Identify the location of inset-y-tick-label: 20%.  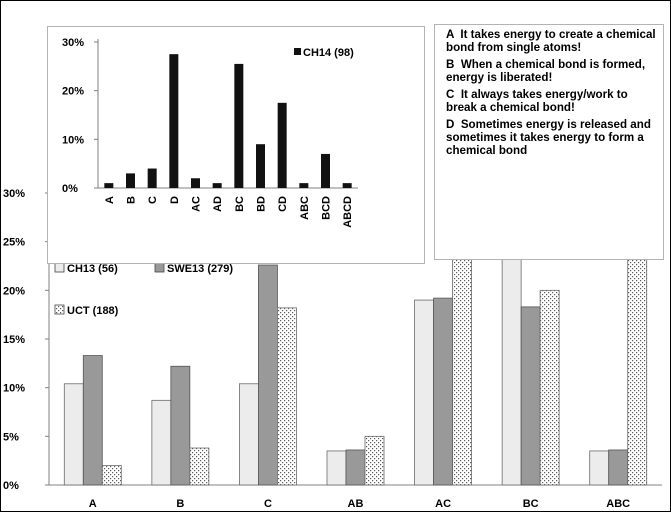
(73, 92).